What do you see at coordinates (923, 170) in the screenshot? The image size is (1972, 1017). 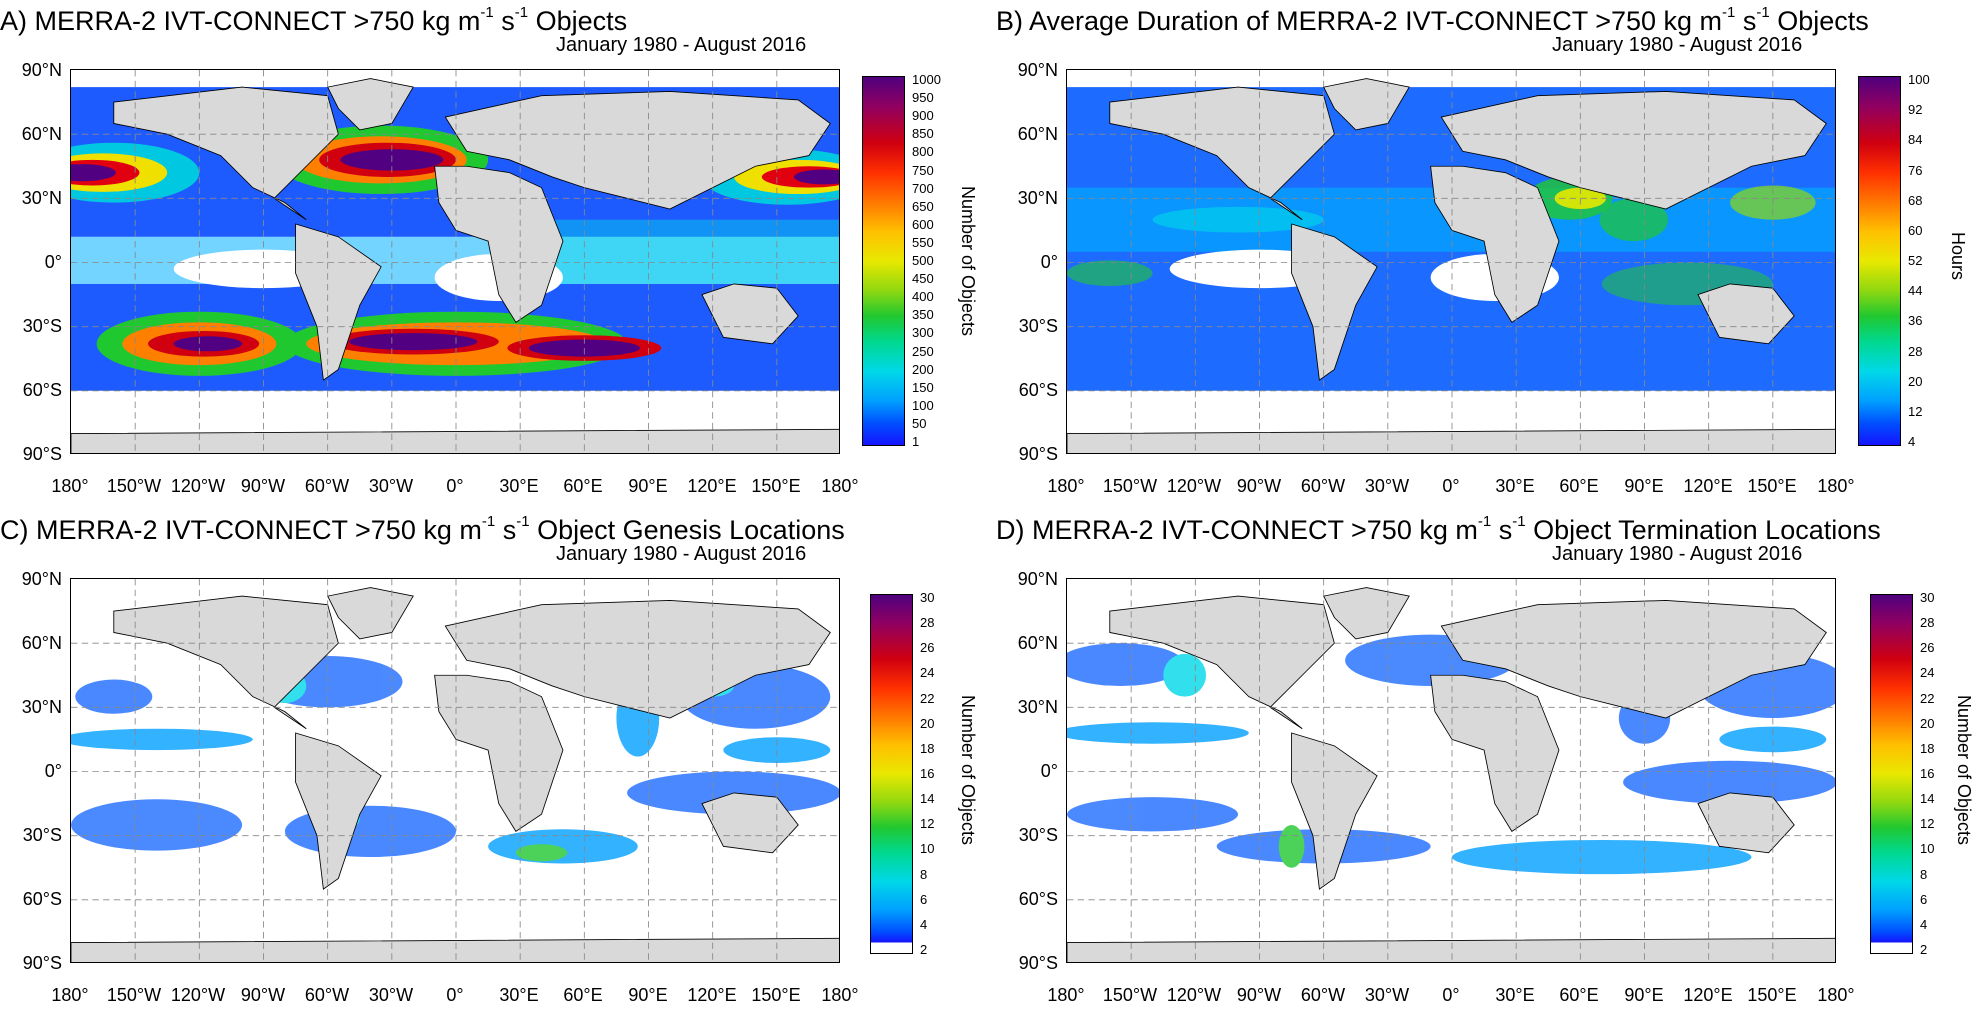 I see `colorbar-tick-label: 750` at bounding box center [923, 170].